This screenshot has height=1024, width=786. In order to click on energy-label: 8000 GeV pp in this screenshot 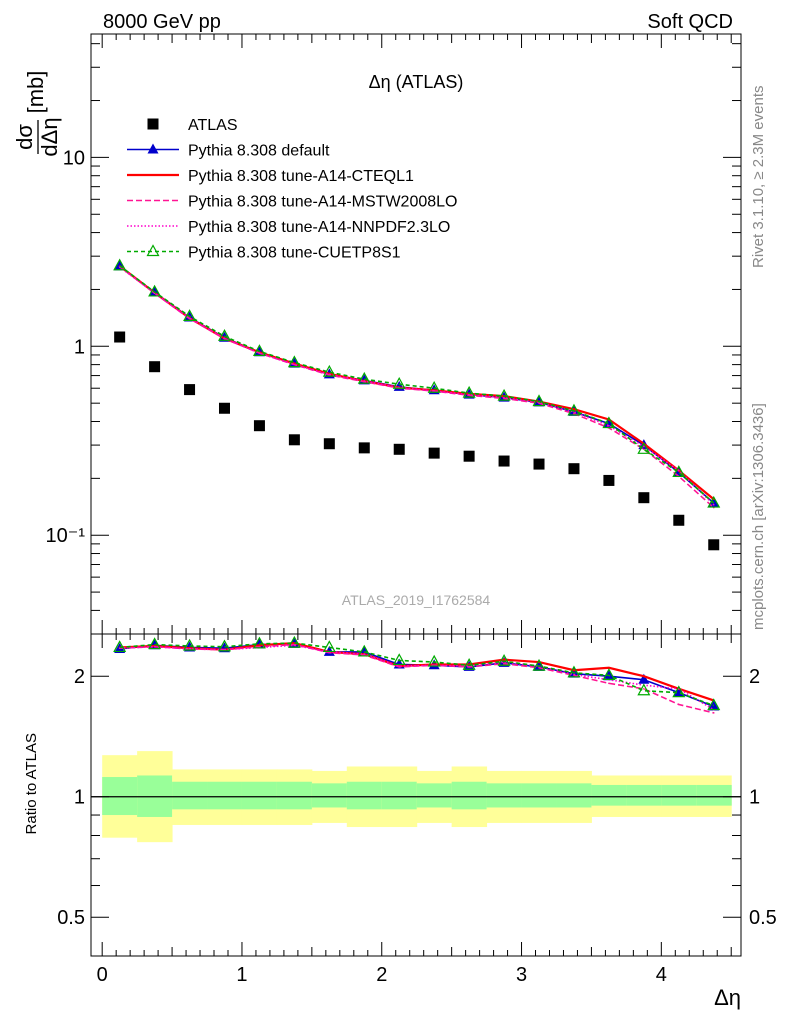, I will do `click(162, 22)`.